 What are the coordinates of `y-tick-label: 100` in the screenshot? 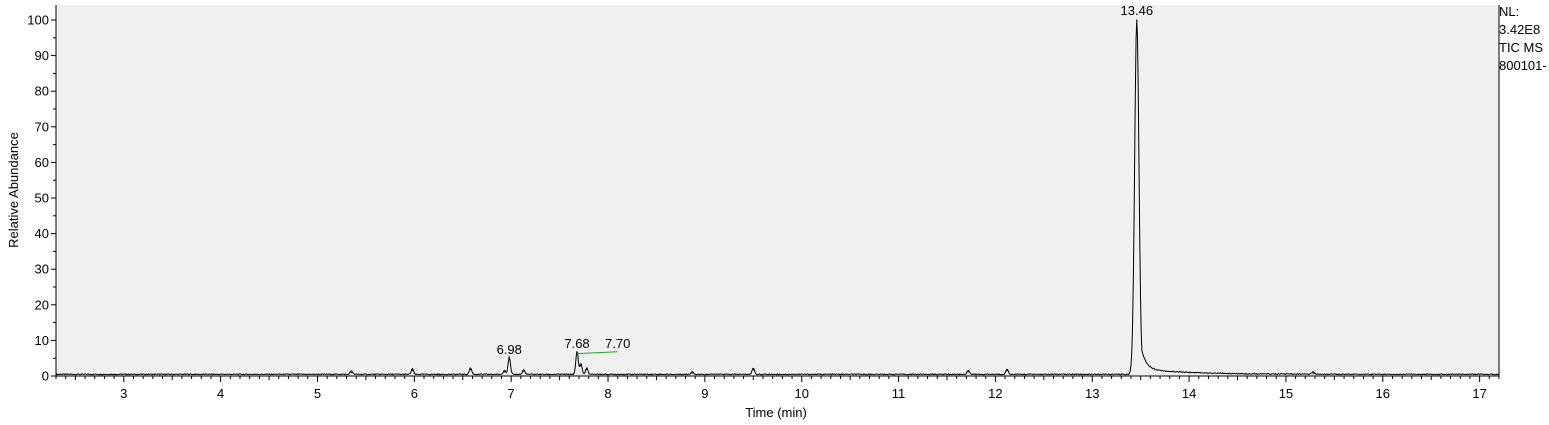 It's located at (38, 20).